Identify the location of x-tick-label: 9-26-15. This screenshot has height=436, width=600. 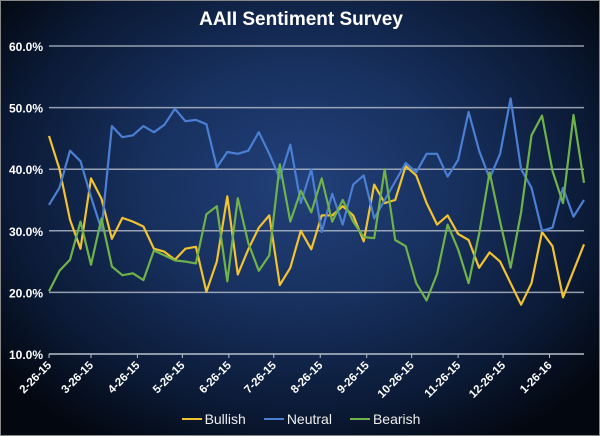
(353, 377).